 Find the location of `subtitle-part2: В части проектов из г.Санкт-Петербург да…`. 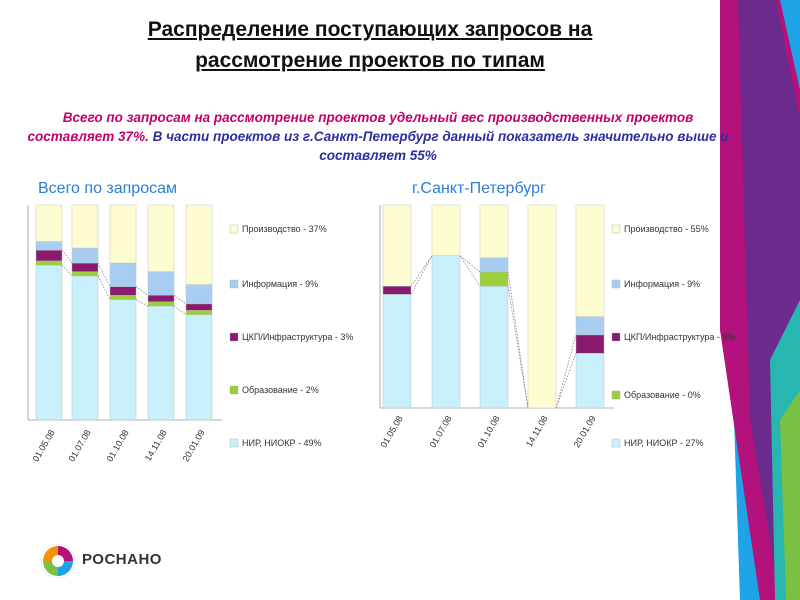

subtitle-part2: В части проектов из г.Санкт-Петербург да… is located at coordinates (438, 146).